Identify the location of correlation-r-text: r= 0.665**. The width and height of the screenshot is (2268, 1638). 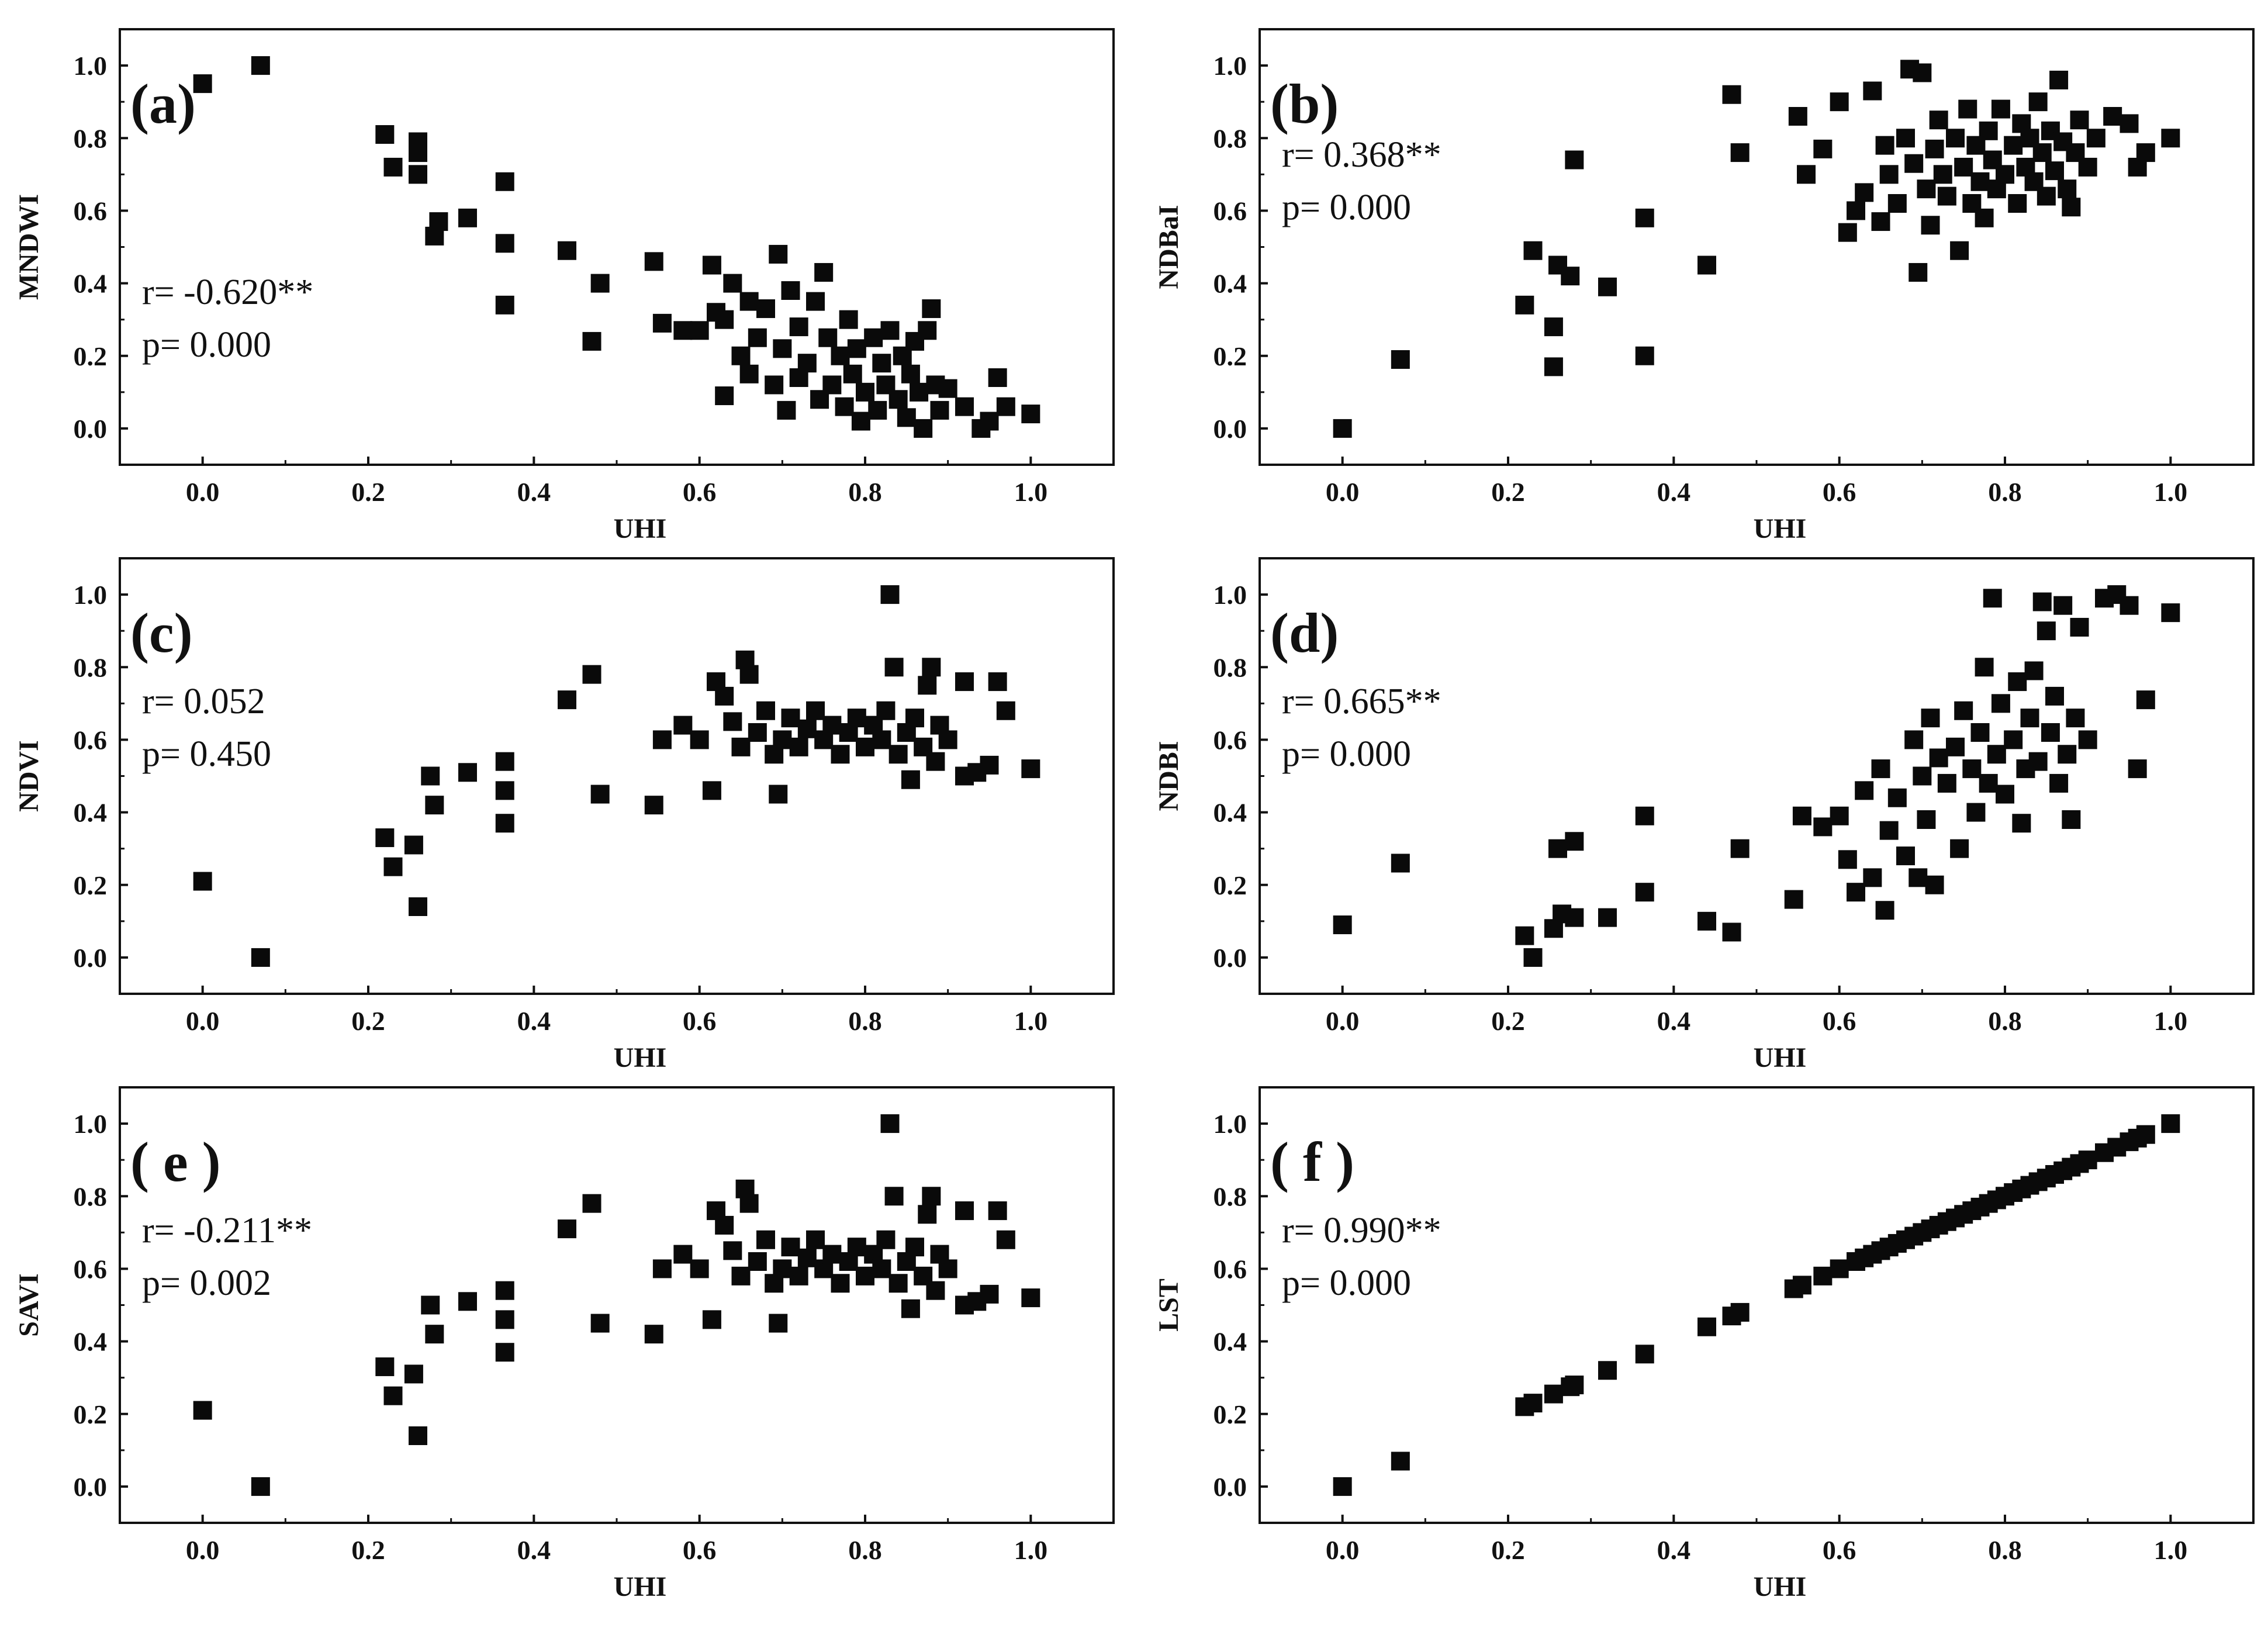
(1362, 701).